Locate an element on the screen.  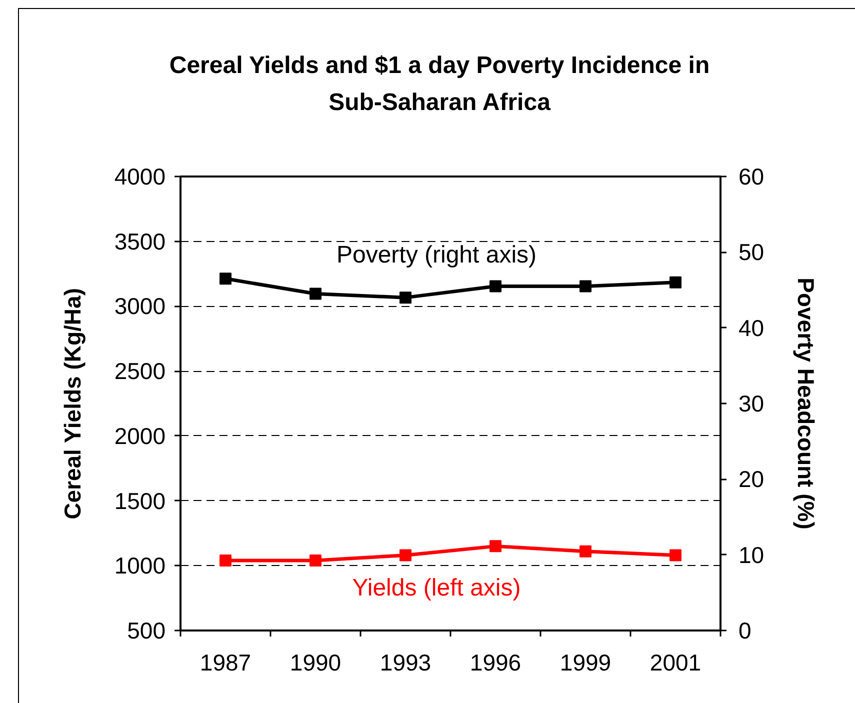
y-tick-label: 2000 is located at coordinates (140, 435).